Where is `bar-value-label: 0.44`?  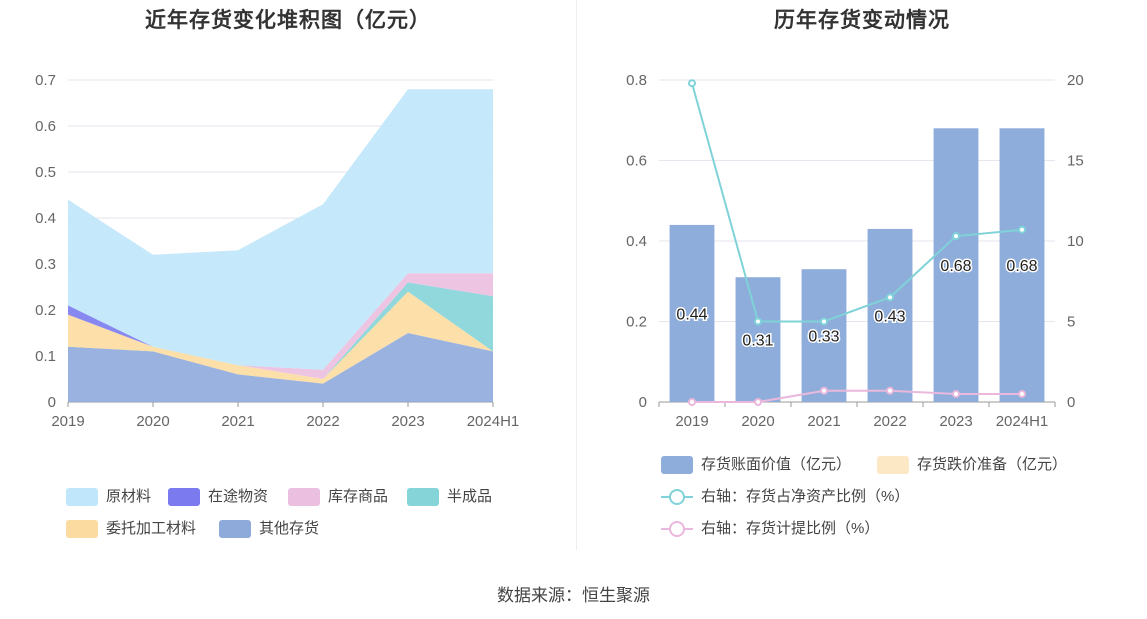 bar-value-label: 0.44 is located at coordinates (691, 314).